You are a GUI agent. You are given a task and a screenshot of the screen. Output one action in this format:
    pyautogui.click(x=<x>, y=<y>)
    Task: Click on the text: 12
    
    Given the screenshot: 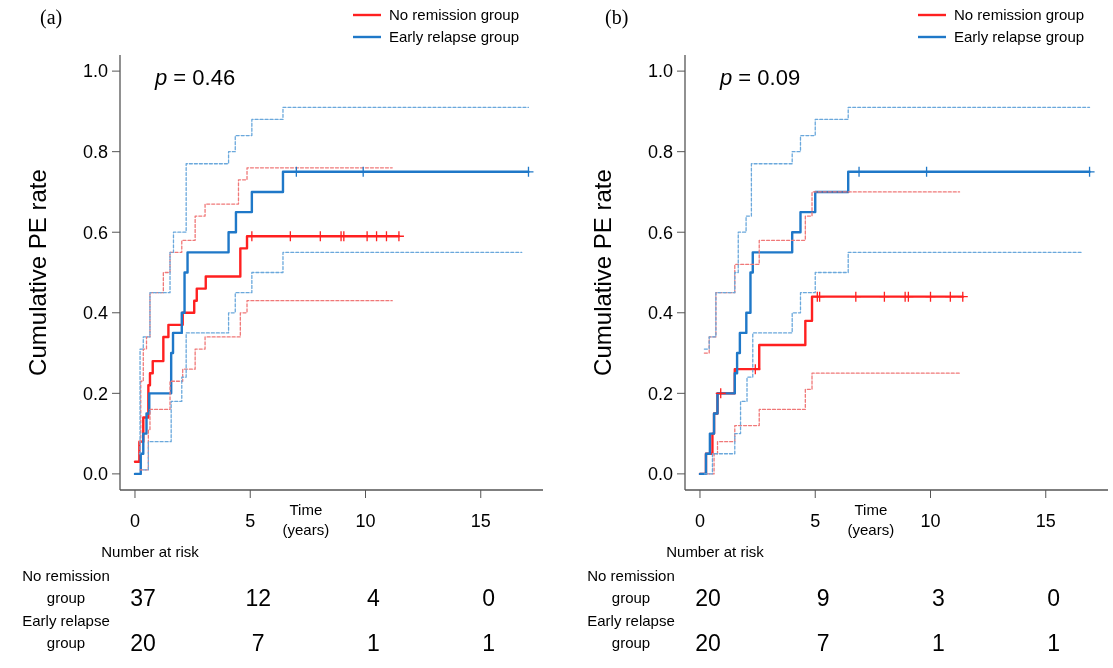 What is the action you would take?
    pyautogui.click(x=258, y=598)
    